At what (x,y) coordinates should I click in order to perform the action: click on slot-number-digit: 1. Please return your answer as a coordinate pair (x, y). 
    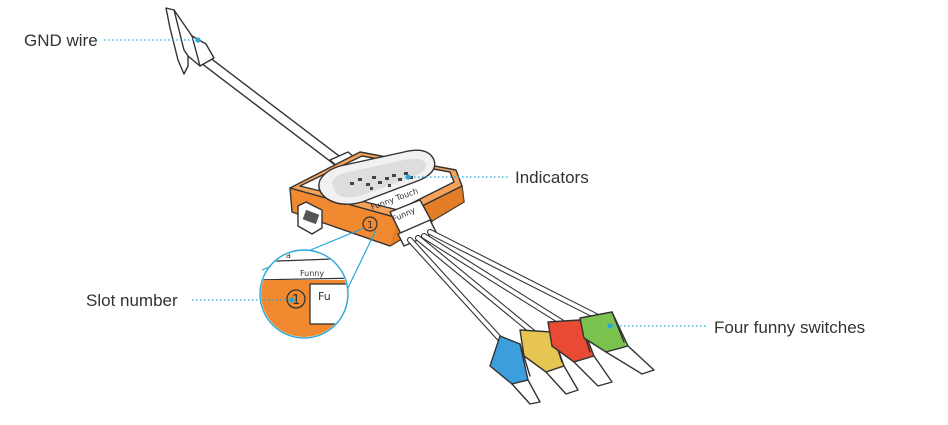
    Looking at the image, I should click on (370, 225).